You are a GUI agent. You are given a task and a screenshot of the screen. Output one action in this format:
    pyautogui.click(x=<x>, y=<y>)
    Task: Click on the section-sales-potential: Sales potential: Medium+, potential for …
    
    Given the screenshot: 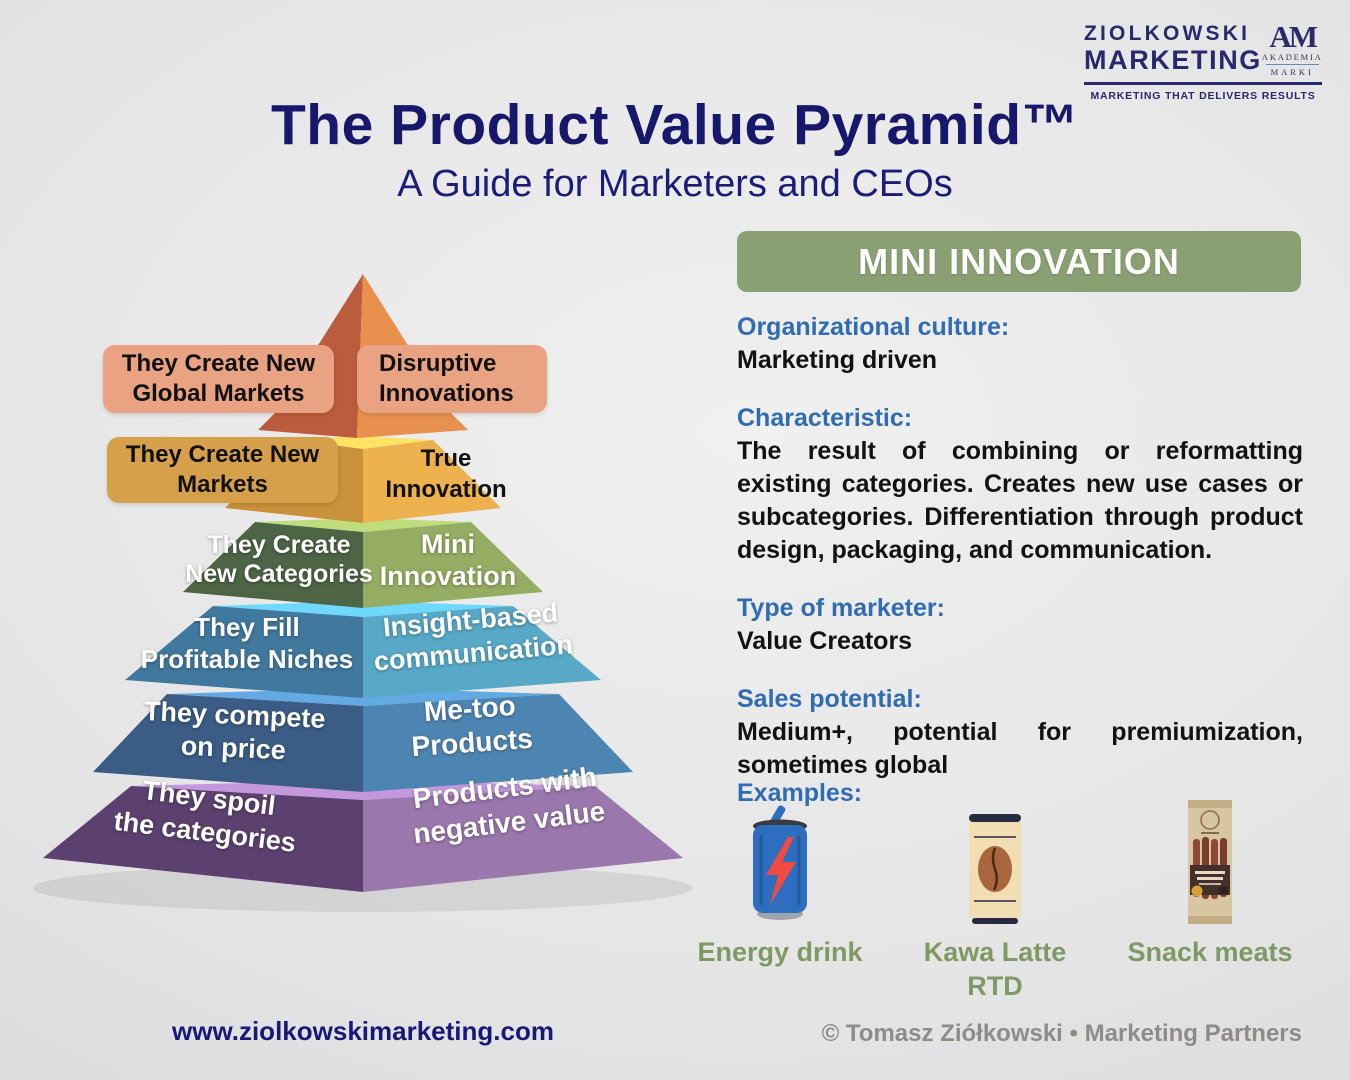 What is the action you would take?
    pyautogui.click(x=1020, y=733)
    